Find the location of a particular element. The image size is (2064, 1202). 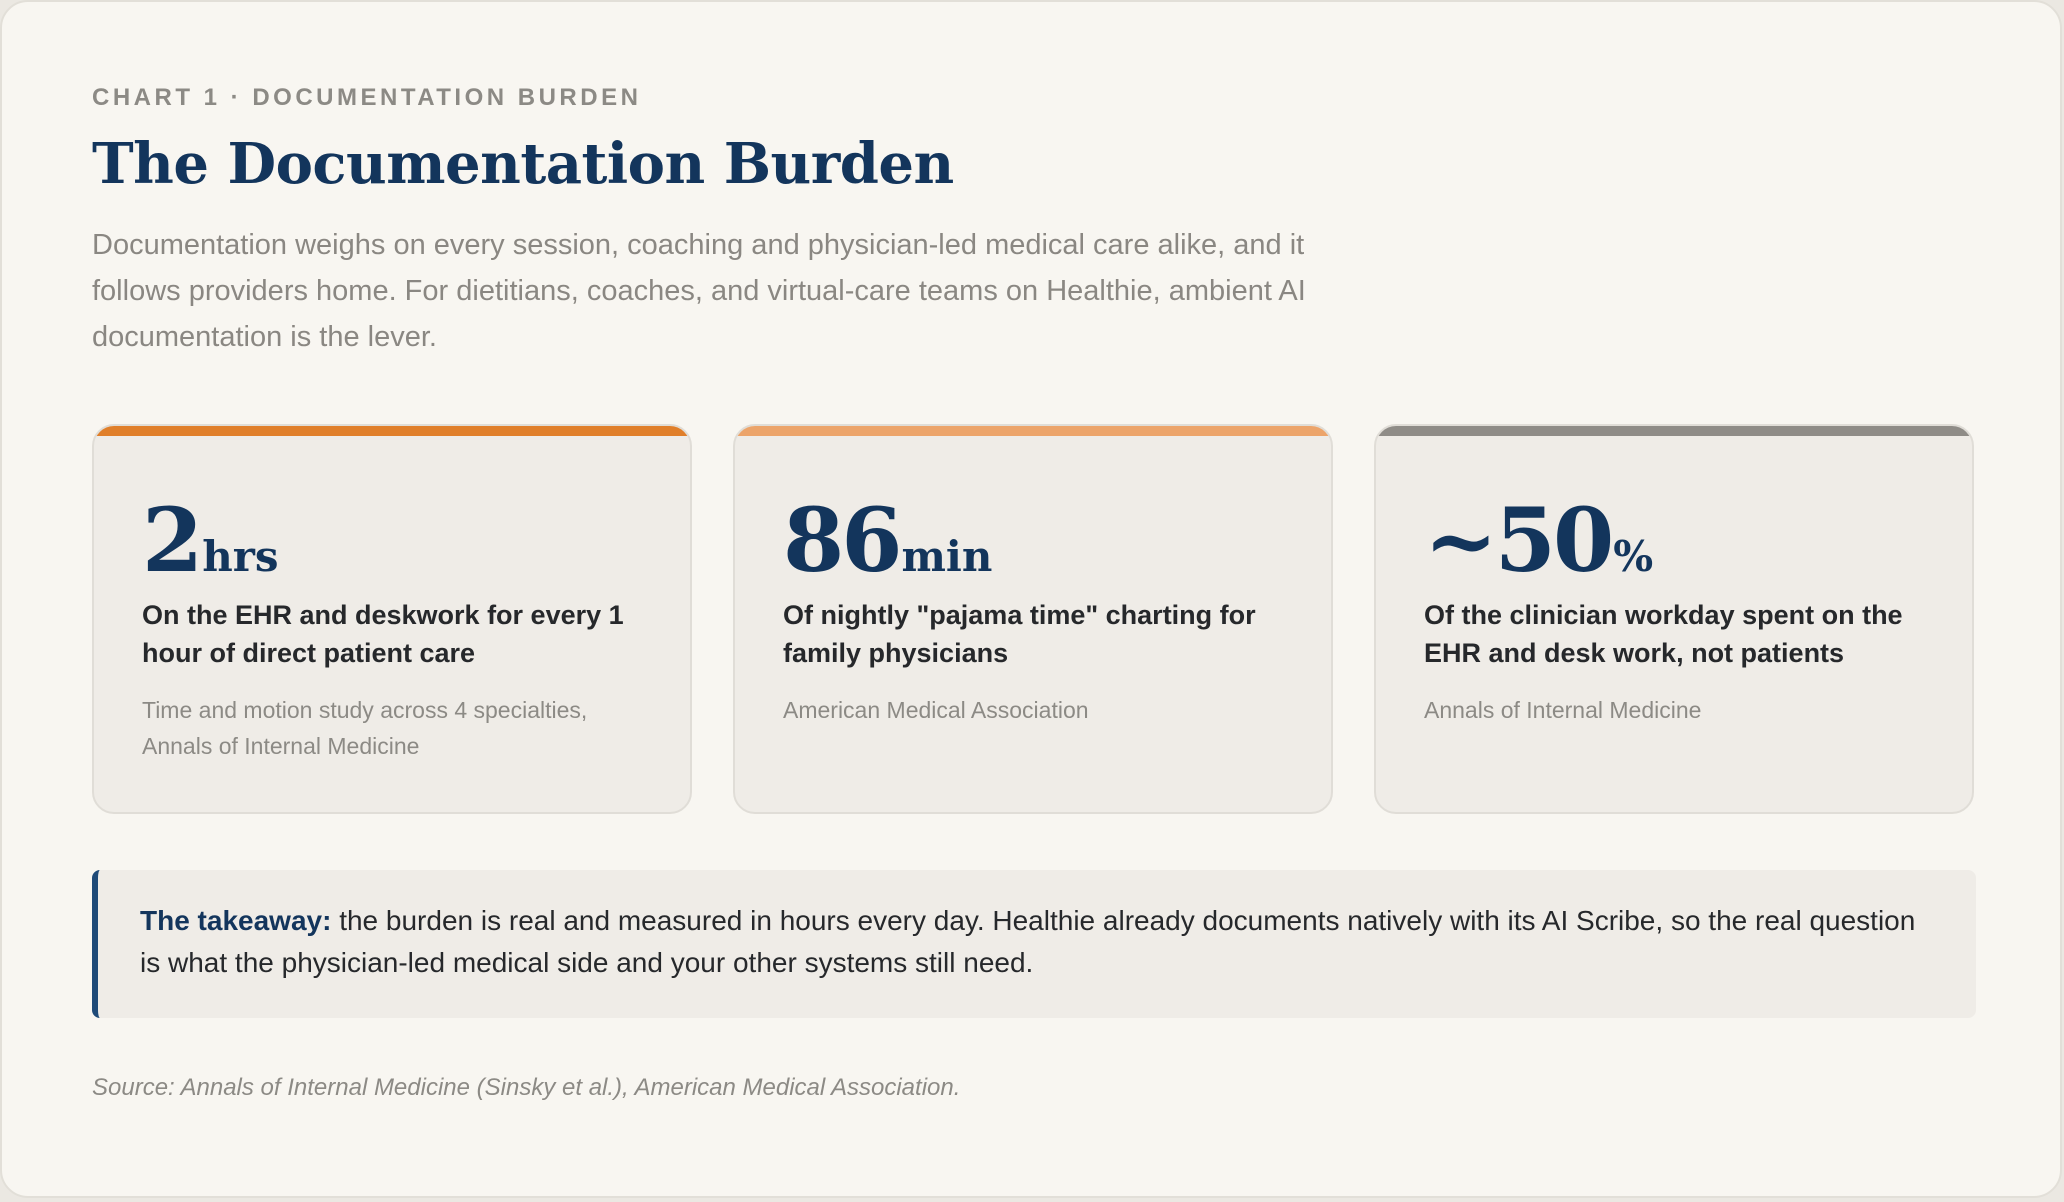

stat-value: 2hrs is located at coordinates (210, 540).